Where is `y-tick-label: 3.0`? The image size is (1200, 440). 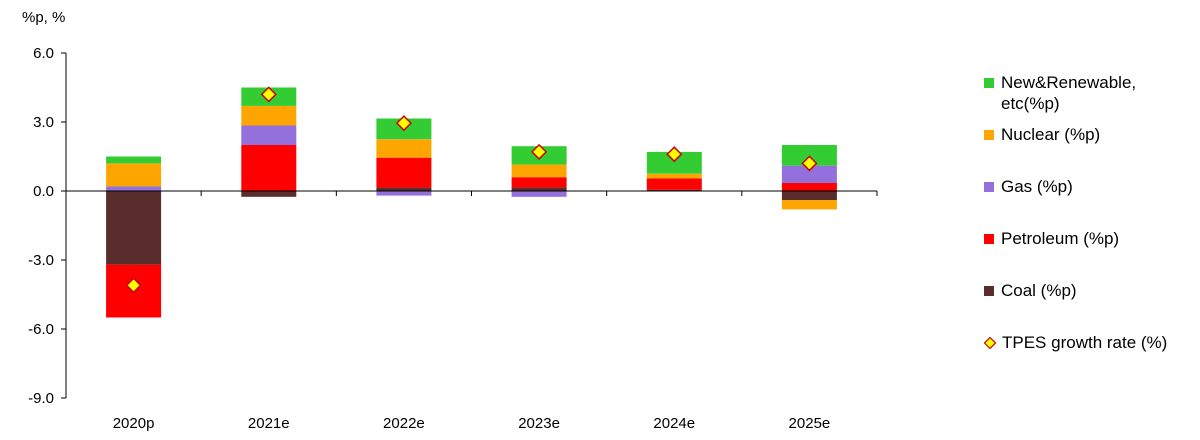
y-tick-label: 3.0 is located at coordinates (43, 122).